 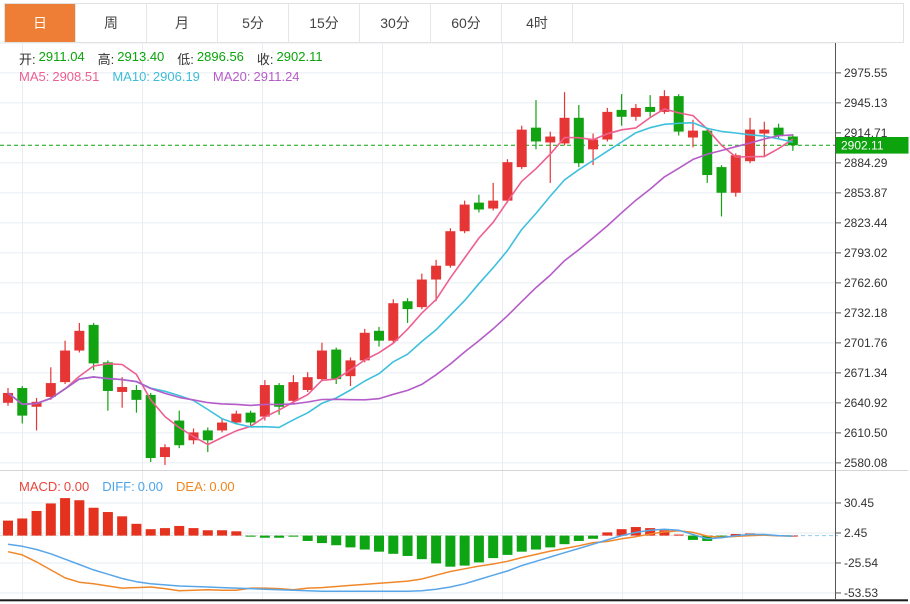 I want to click on ma10-label: MA10:, so click(x=131, y=76).